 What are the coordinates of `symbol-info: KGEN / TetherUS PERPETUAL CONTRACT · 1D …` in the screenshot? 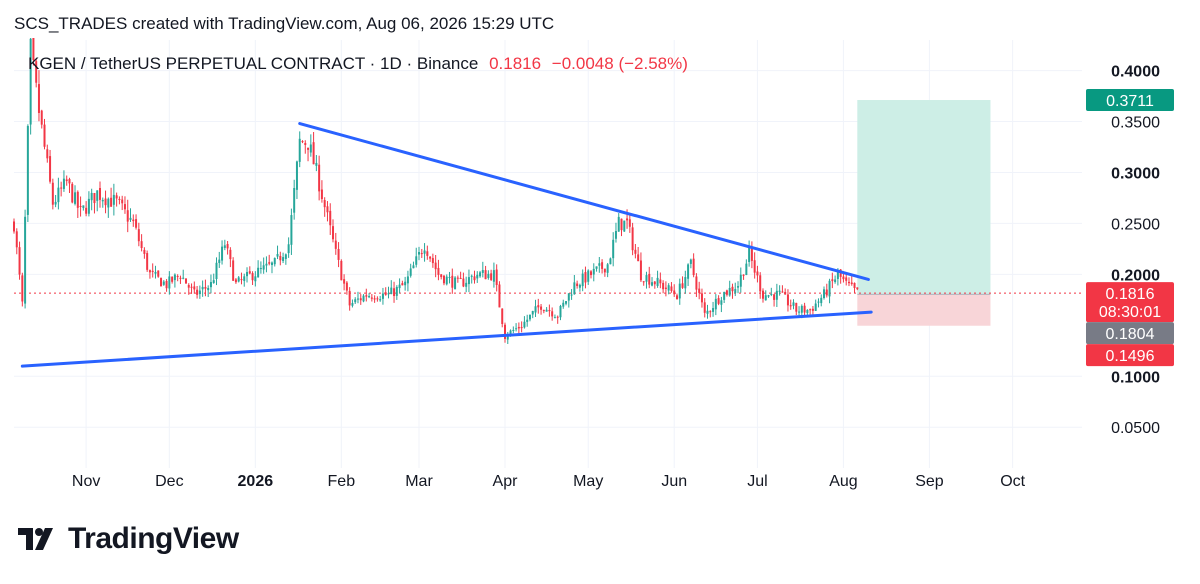 It's located at (253, 63).